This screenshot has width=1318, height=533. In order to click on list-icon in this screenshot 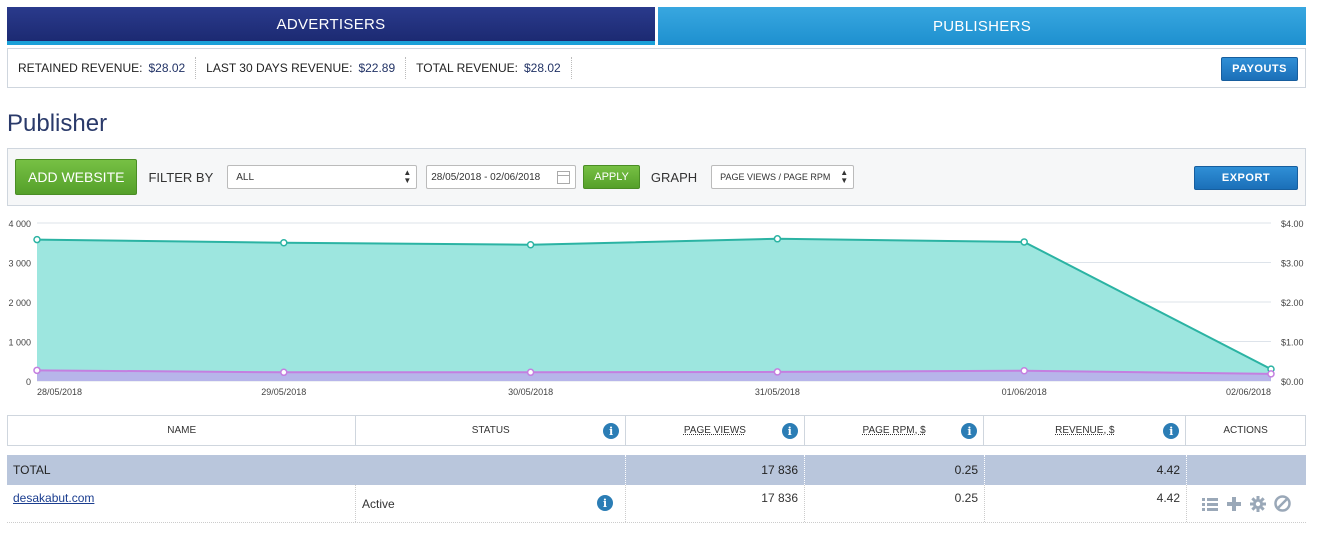, I will do `click(1210, 504)`.